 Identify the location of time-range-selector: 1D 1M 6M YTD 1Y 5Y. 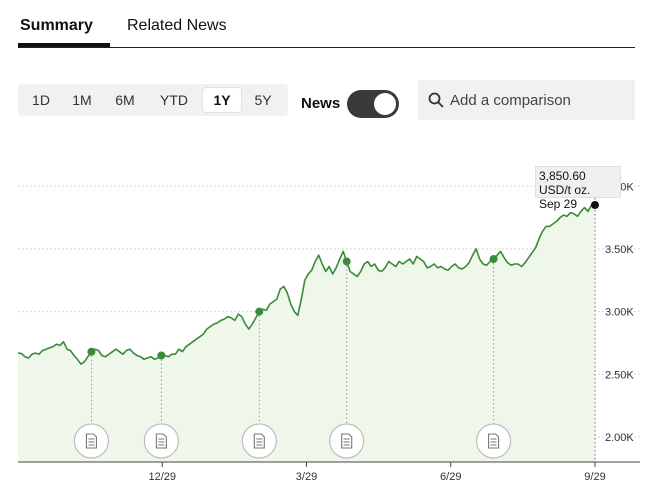
(153, 100).